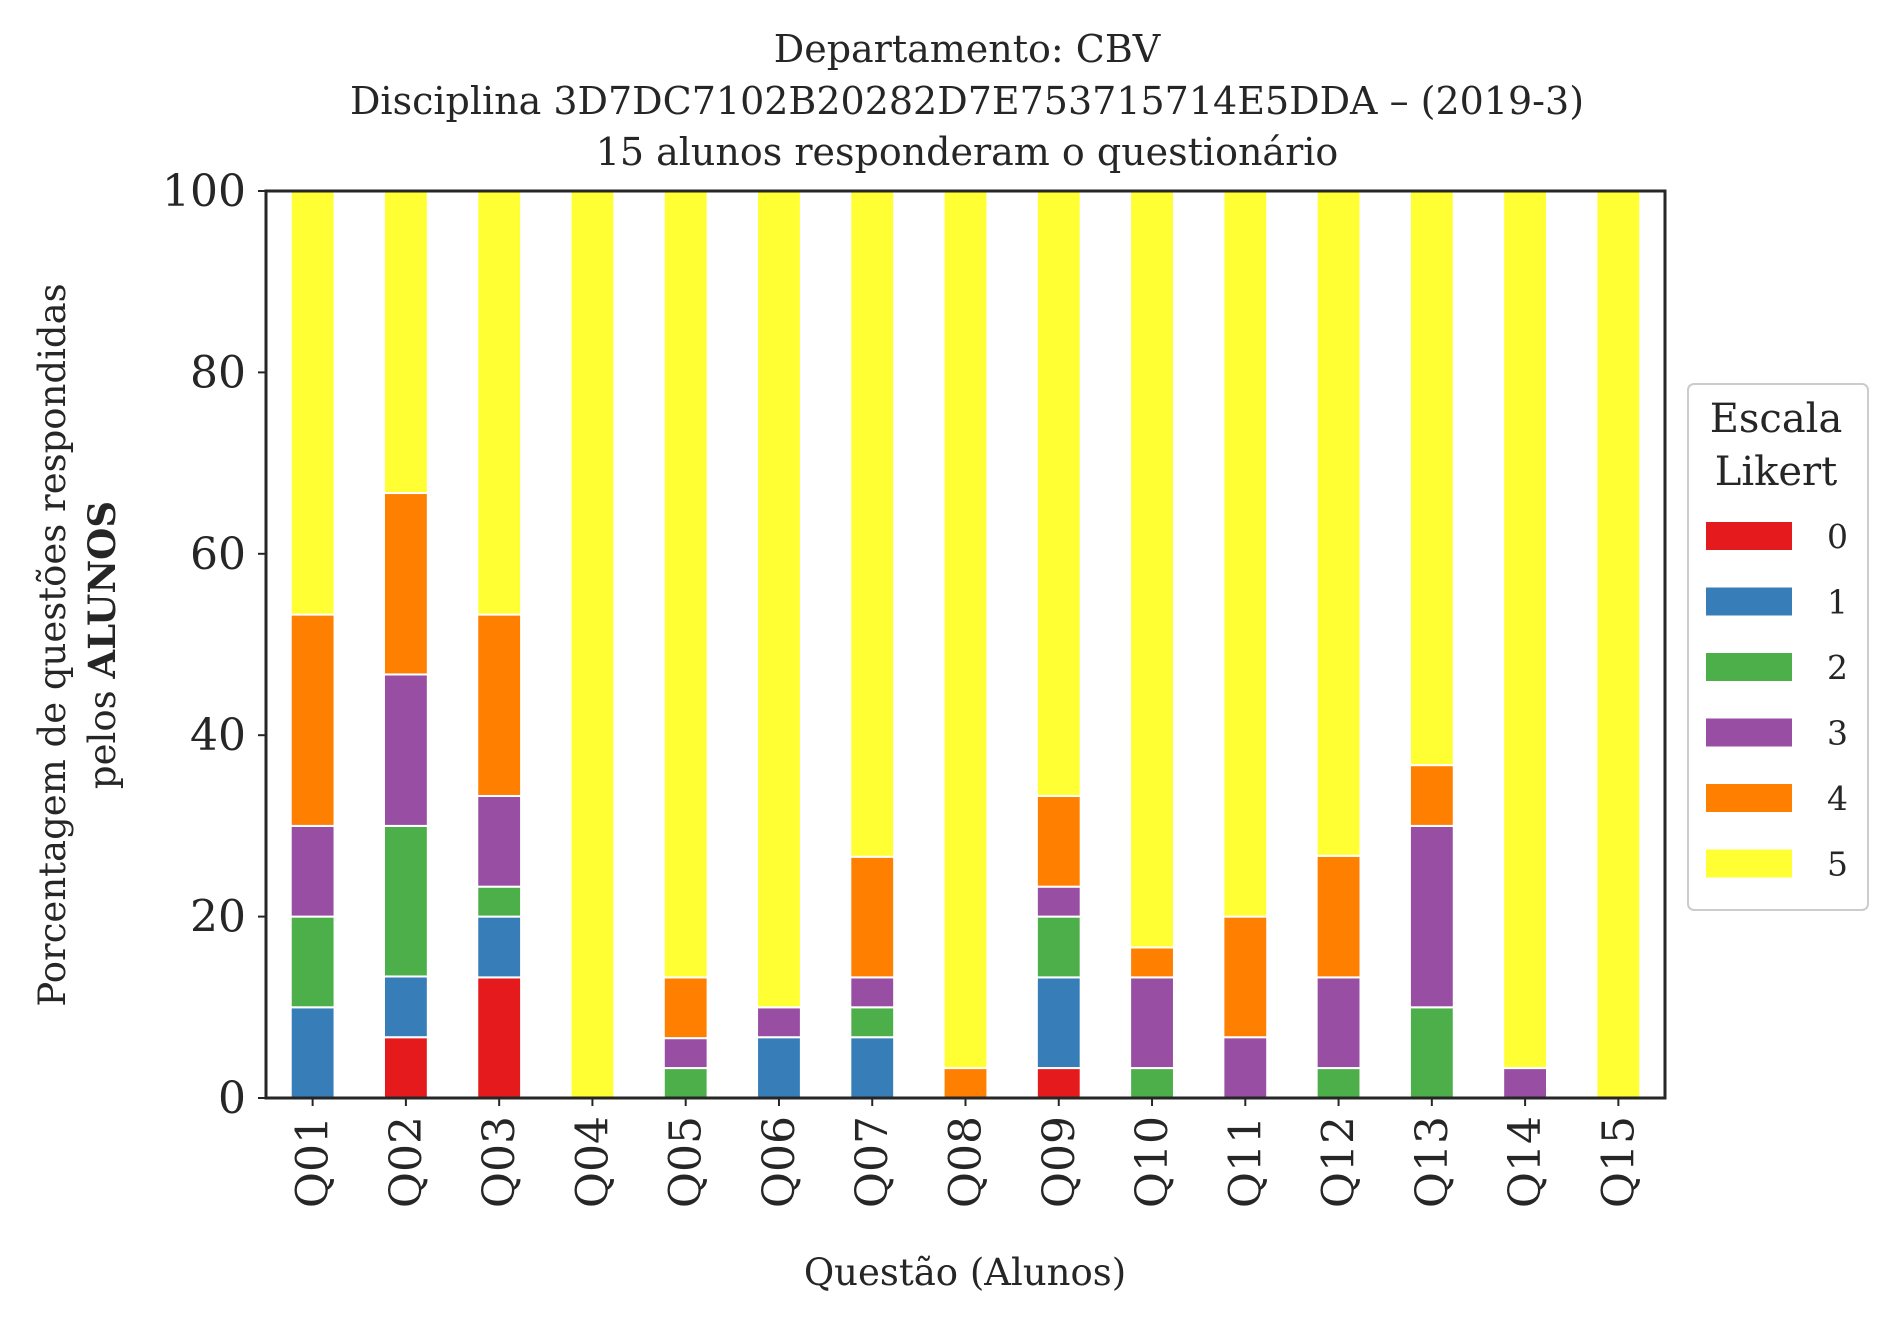 The width and height of the screenshot is (1892, 1323). I want to click on legend-items: 0 1 2 3 4 5, so click(1777, 700).